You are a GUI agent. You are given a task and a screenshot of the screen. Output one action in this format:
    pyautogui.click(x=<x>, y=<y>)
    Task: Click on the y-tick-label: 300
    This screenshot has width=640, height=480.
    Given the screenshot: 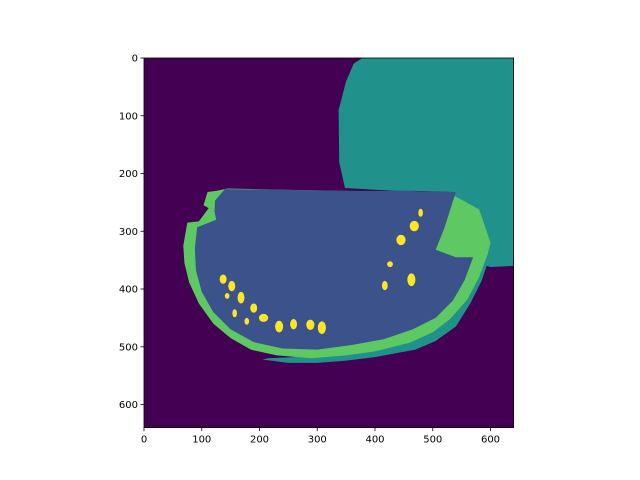 What is the action you would take?
    pyautogui.click(x=128, y=232)
    